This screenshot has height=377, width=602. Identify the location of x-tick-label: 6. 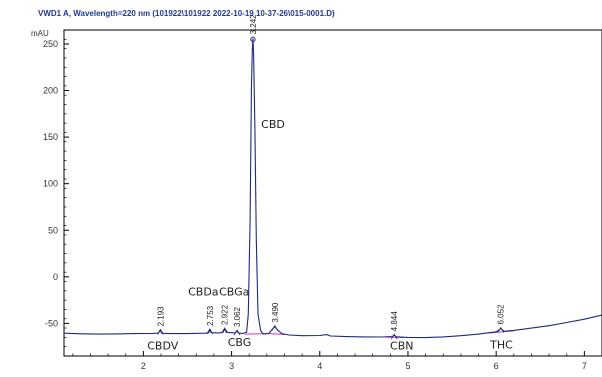
(496, 366).